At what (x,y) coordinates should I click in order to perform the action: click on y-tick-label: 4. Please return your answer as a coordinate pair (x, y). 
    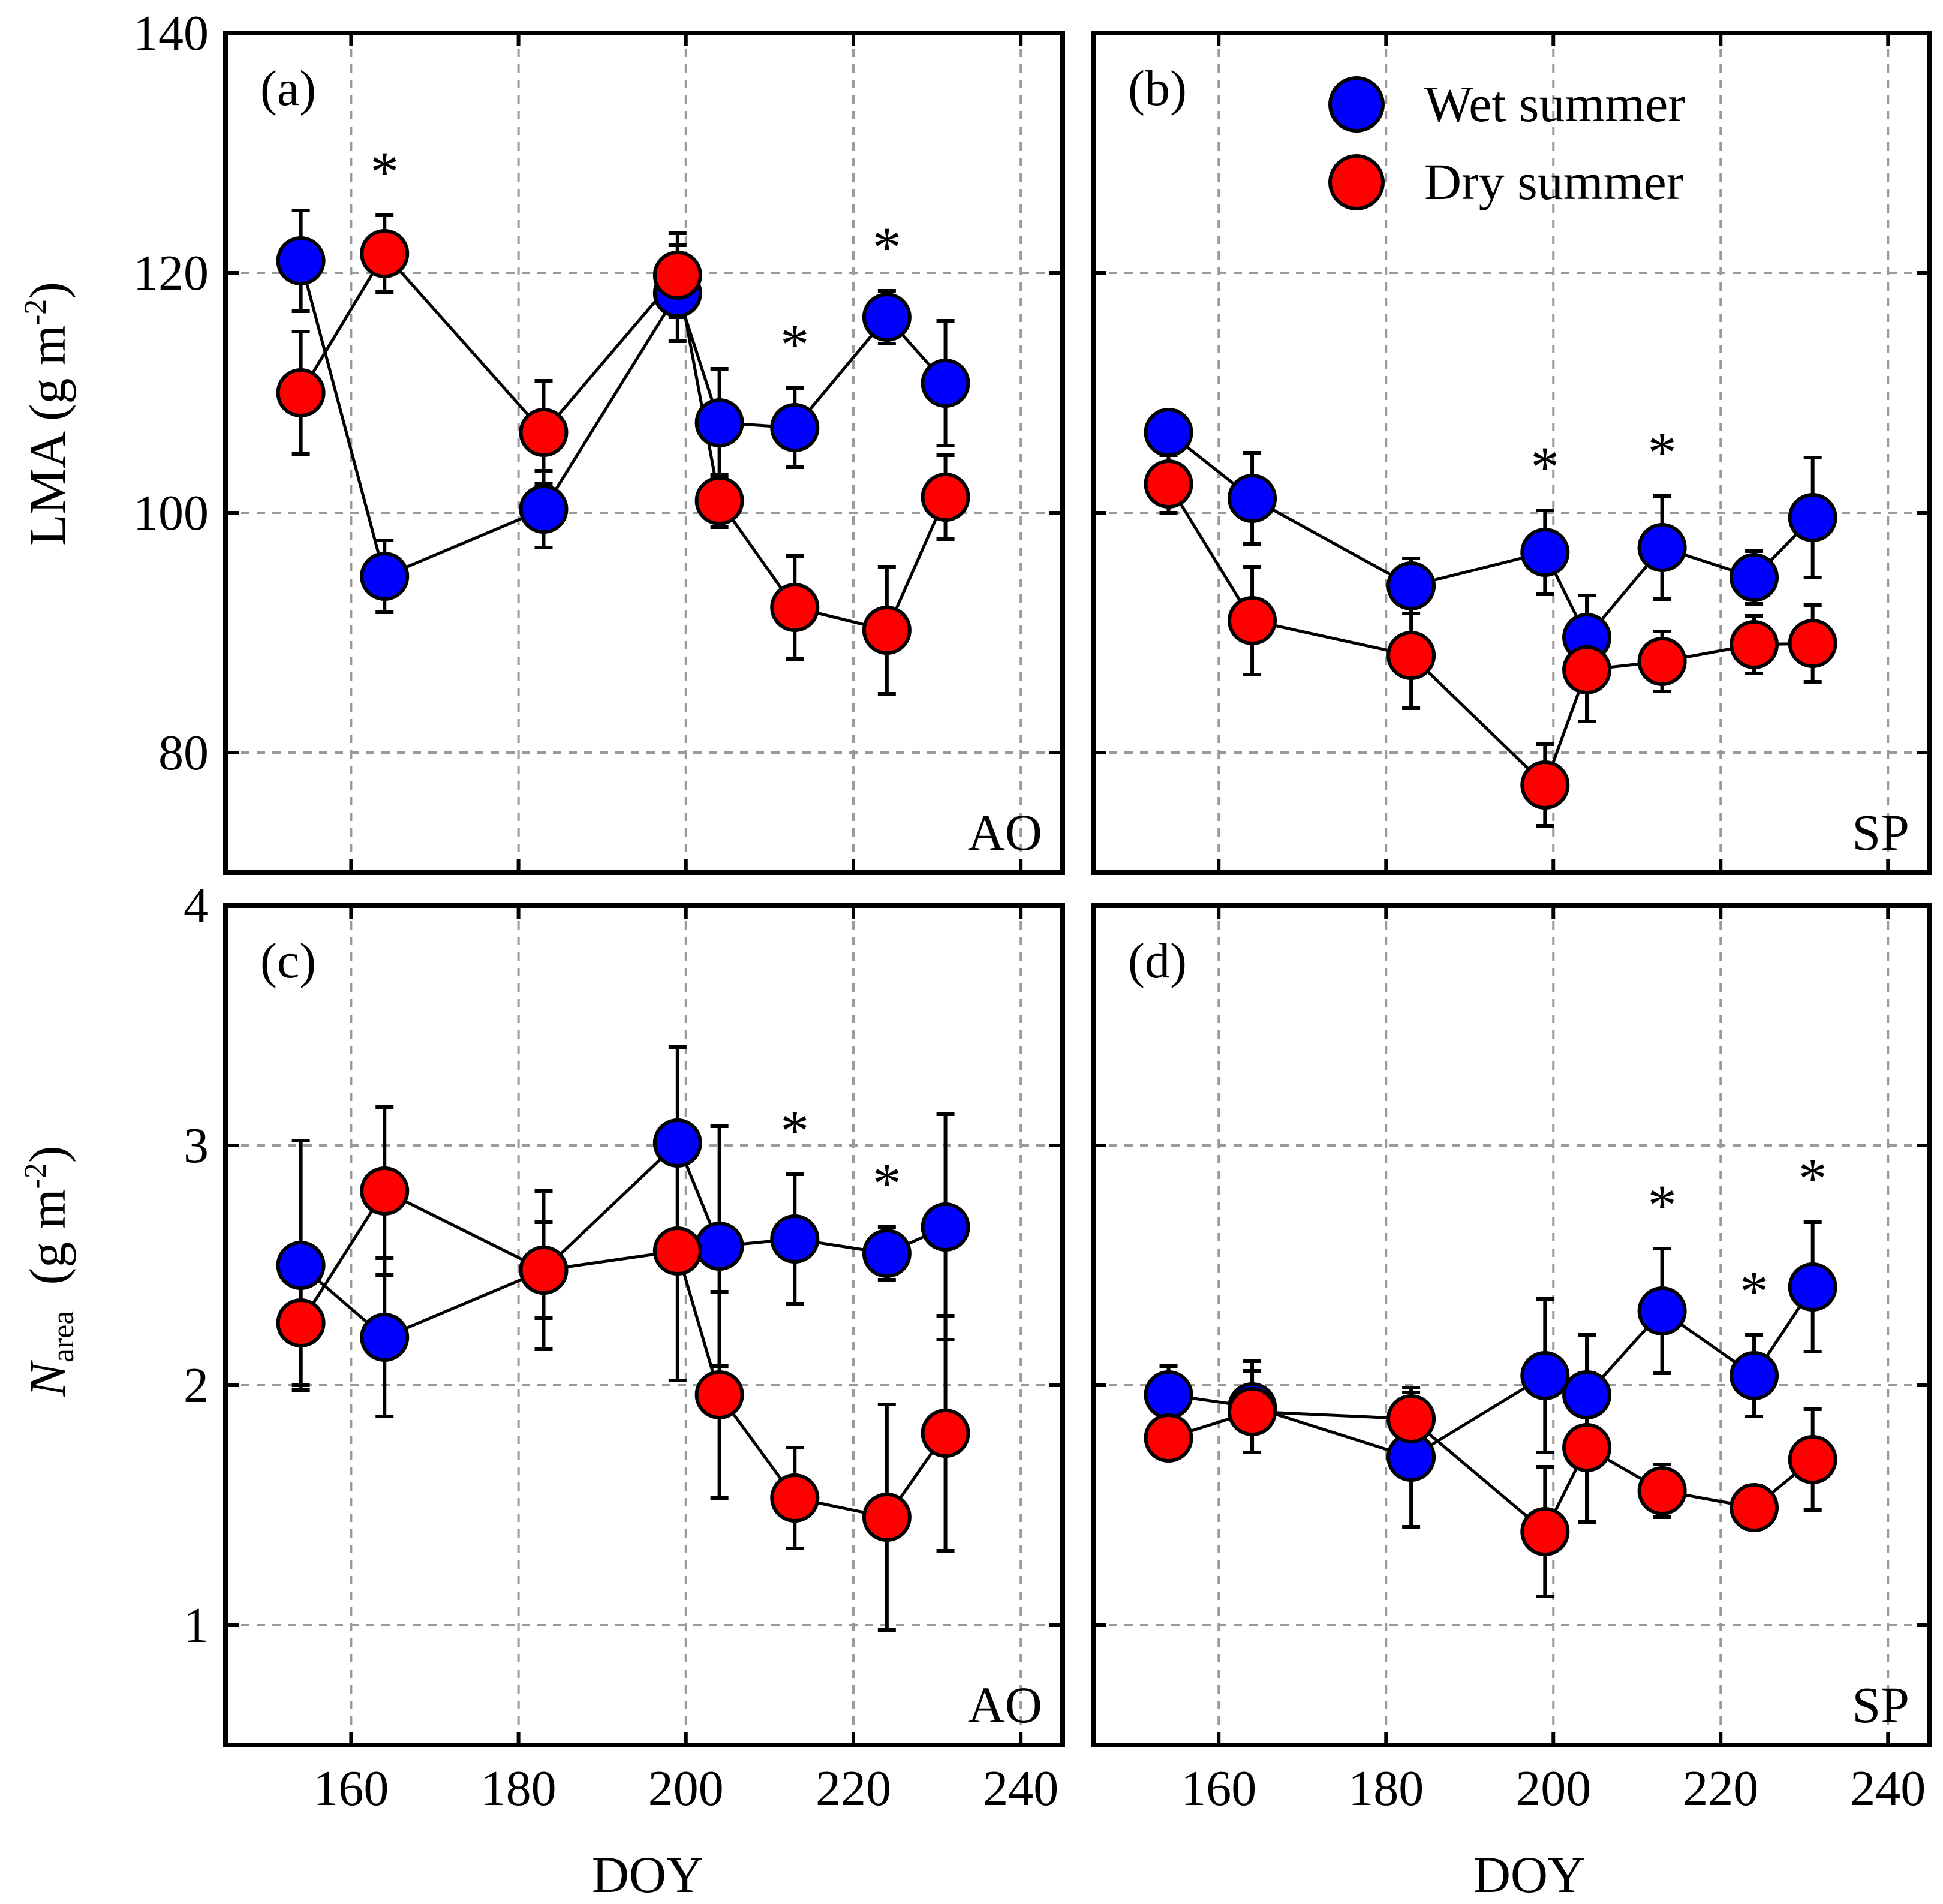
    Looking at the image, I should click on (196, 906).